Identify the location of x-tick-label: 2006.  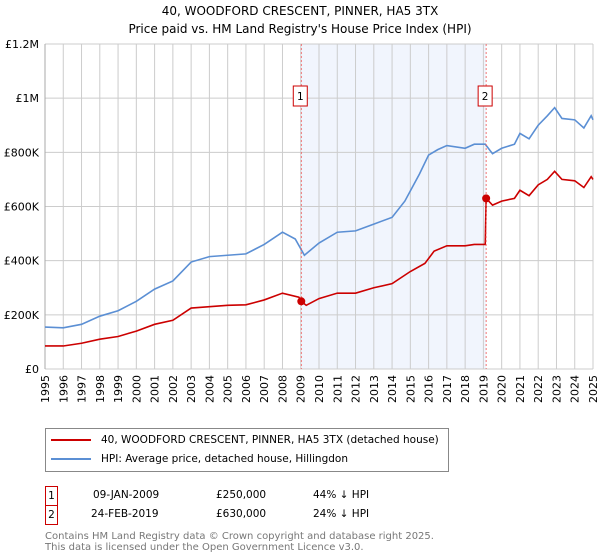
(246, 389).